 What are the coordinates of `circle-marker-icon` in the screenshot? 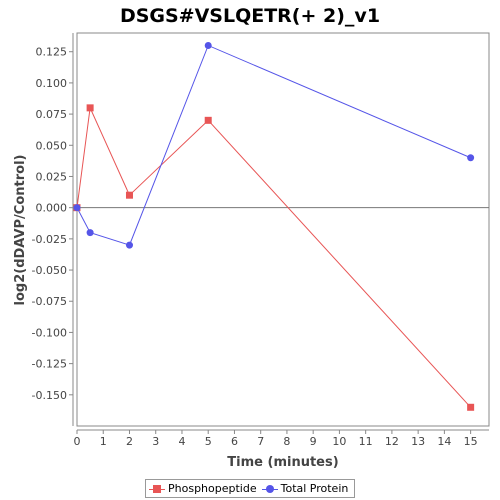 It's located at (269, 489).